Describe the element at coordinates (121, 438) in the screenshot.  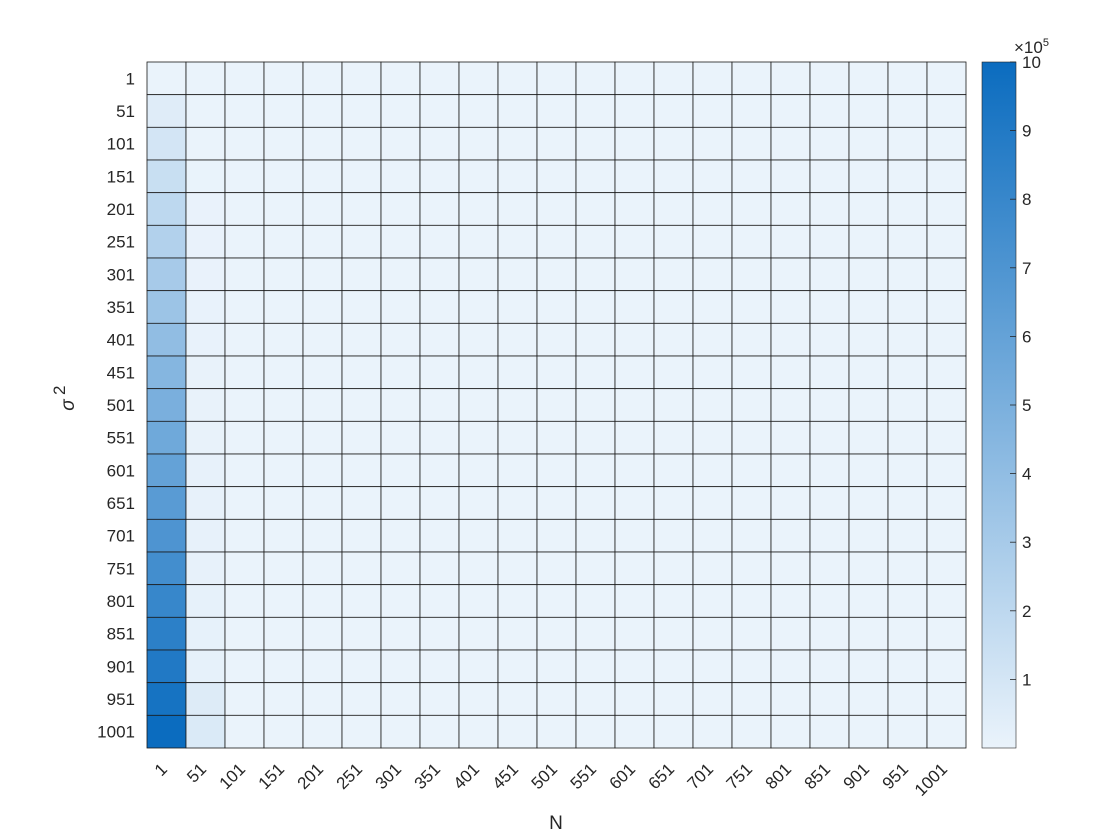
I see `y-tick-label: 551` at that location.